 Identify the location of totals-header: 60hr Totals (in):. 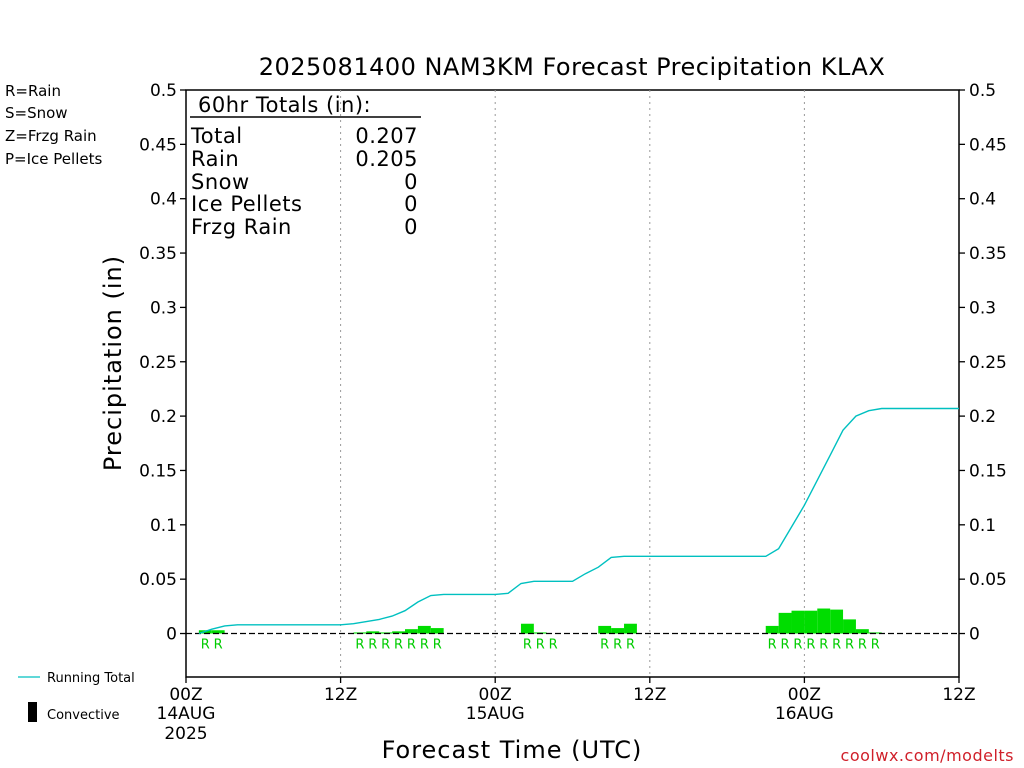
(284, 105).